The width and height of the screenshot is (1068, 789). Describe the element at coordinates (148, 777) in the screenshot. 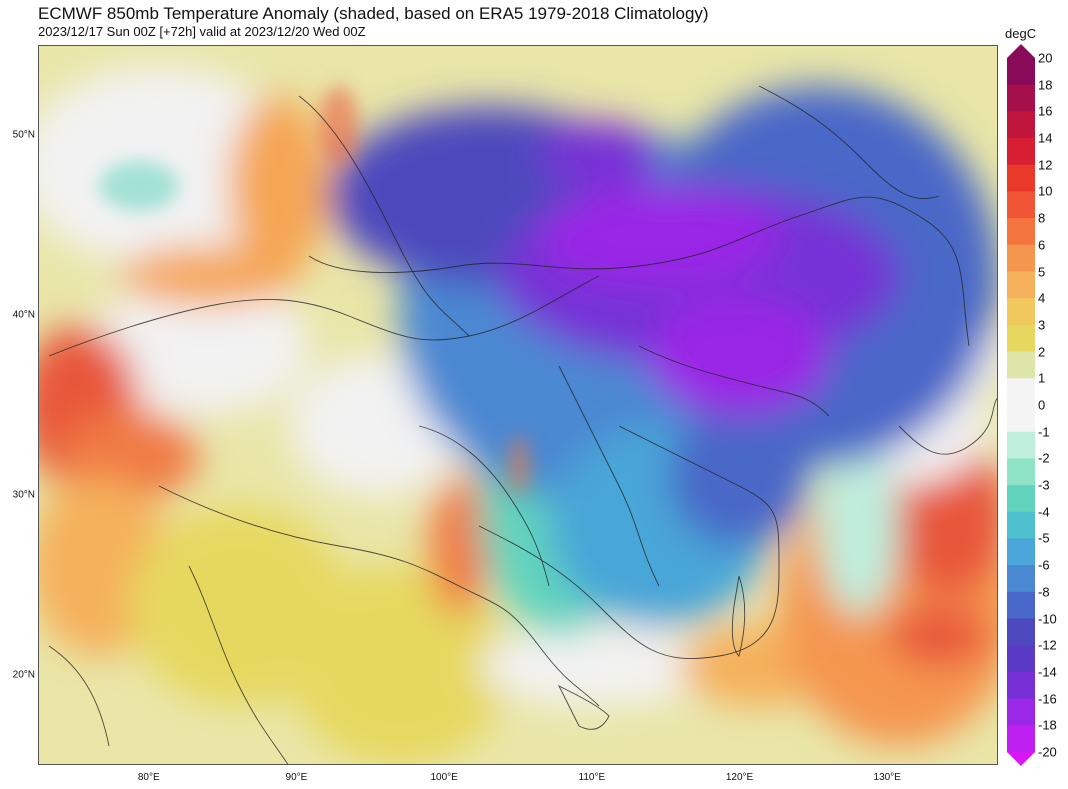

I see `lon-tick-label: 80°E` at that location.